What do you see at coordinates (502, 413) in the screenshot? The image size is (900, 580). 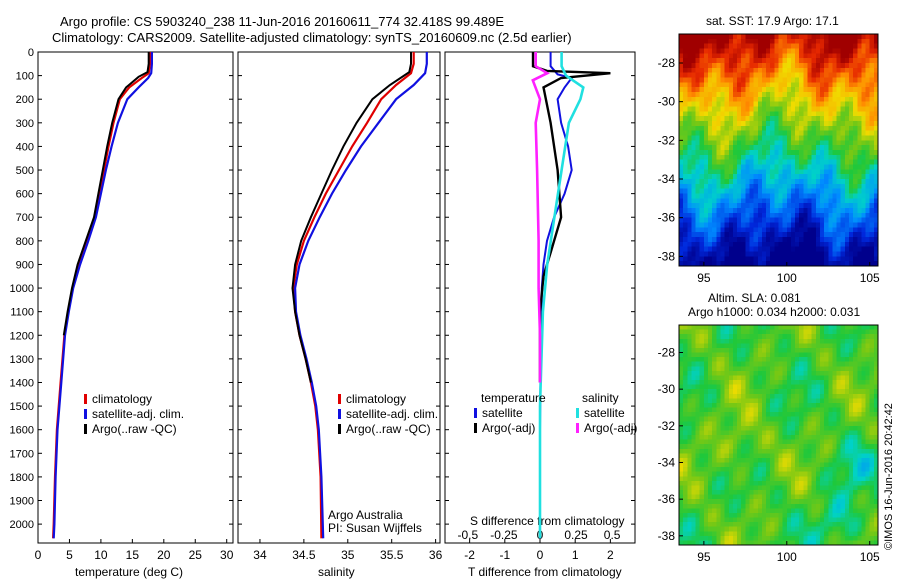 I see `legend-label: satellite` at bounding box center [502, 413].